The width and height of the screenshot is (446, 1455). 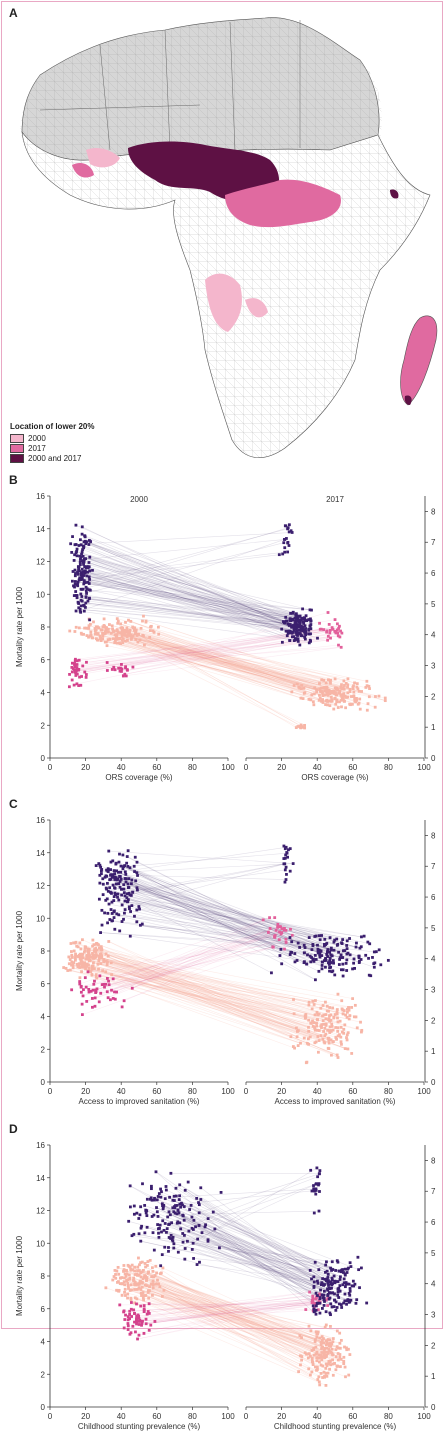 What do you see at coordinates (50, 1416) in the screenshot?
I see `x-tick-label: 0` at bounding box center [50, 1416].